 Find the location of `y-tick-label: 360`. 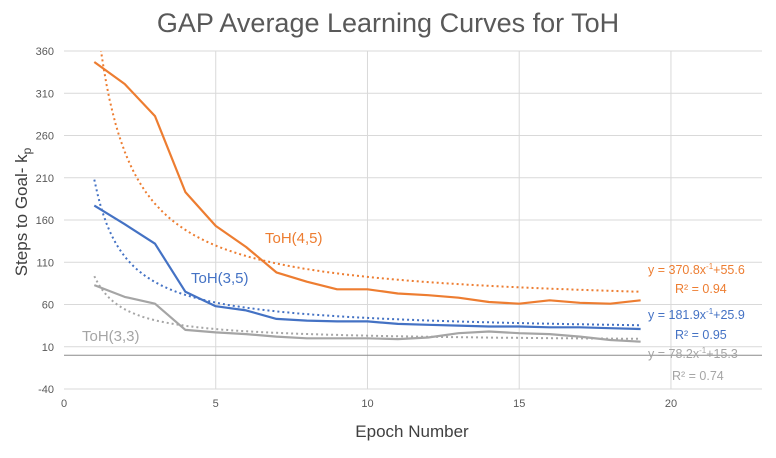

y-tick-label: 360 is located at coordinates (45, 52).